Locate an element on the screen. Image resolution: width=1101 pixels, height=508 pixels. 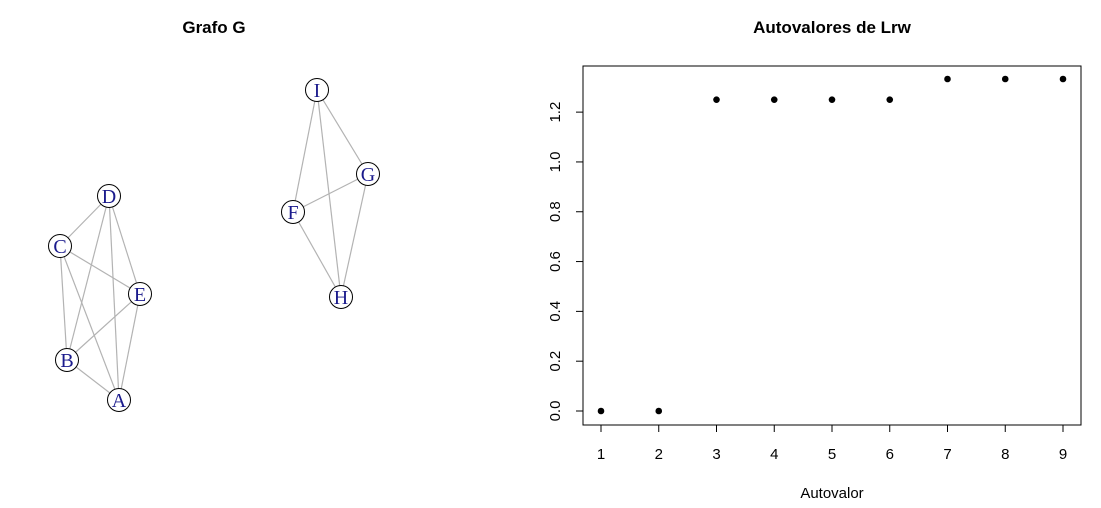
node-H: H is located at coordinates (341, 297).